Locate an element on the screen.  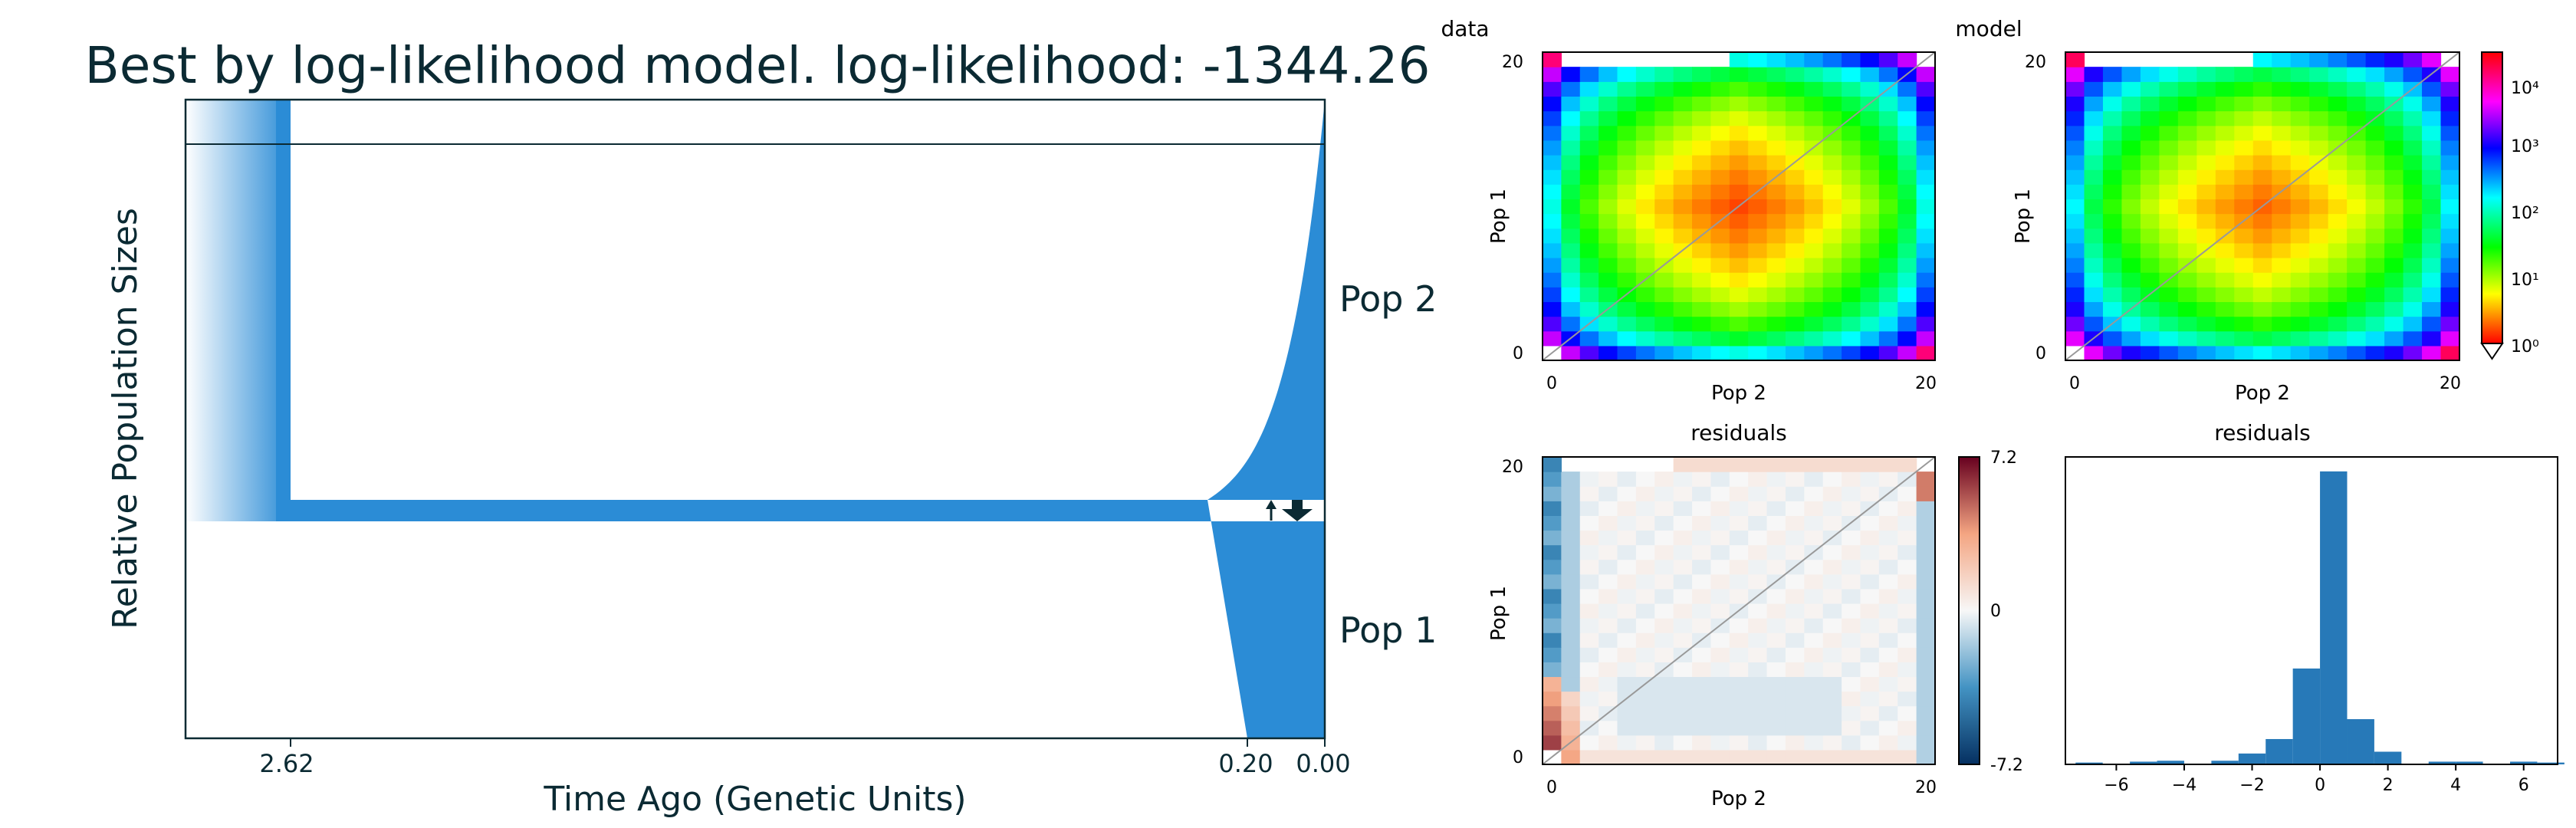
x-tick-label: 0.20 is located at coordinates (1245, 764).